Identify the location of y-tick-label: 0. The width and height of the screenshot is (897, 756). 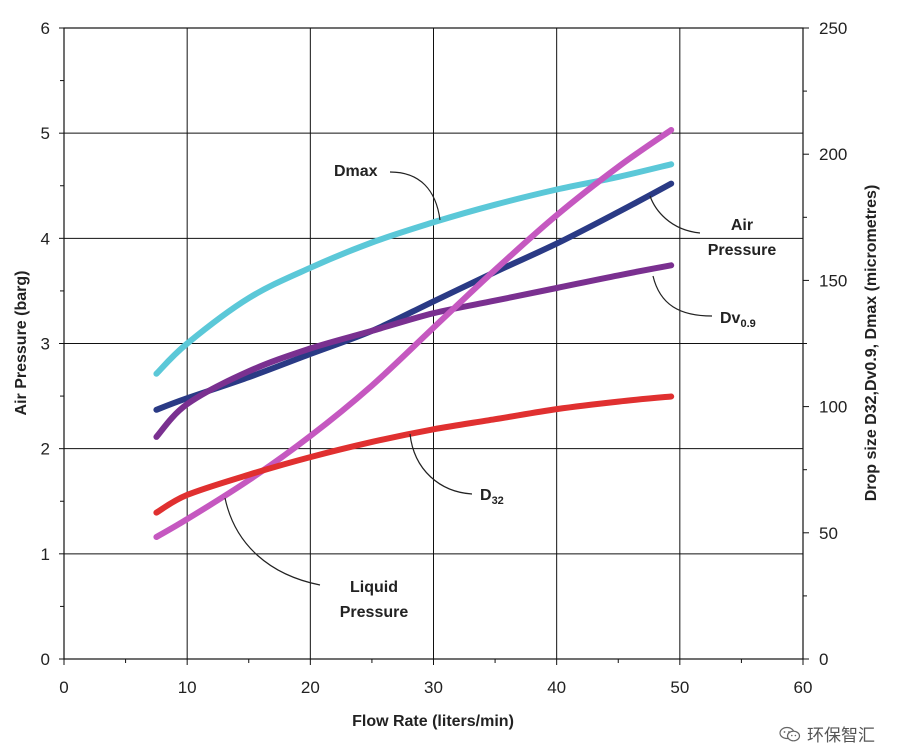
(45, 659).